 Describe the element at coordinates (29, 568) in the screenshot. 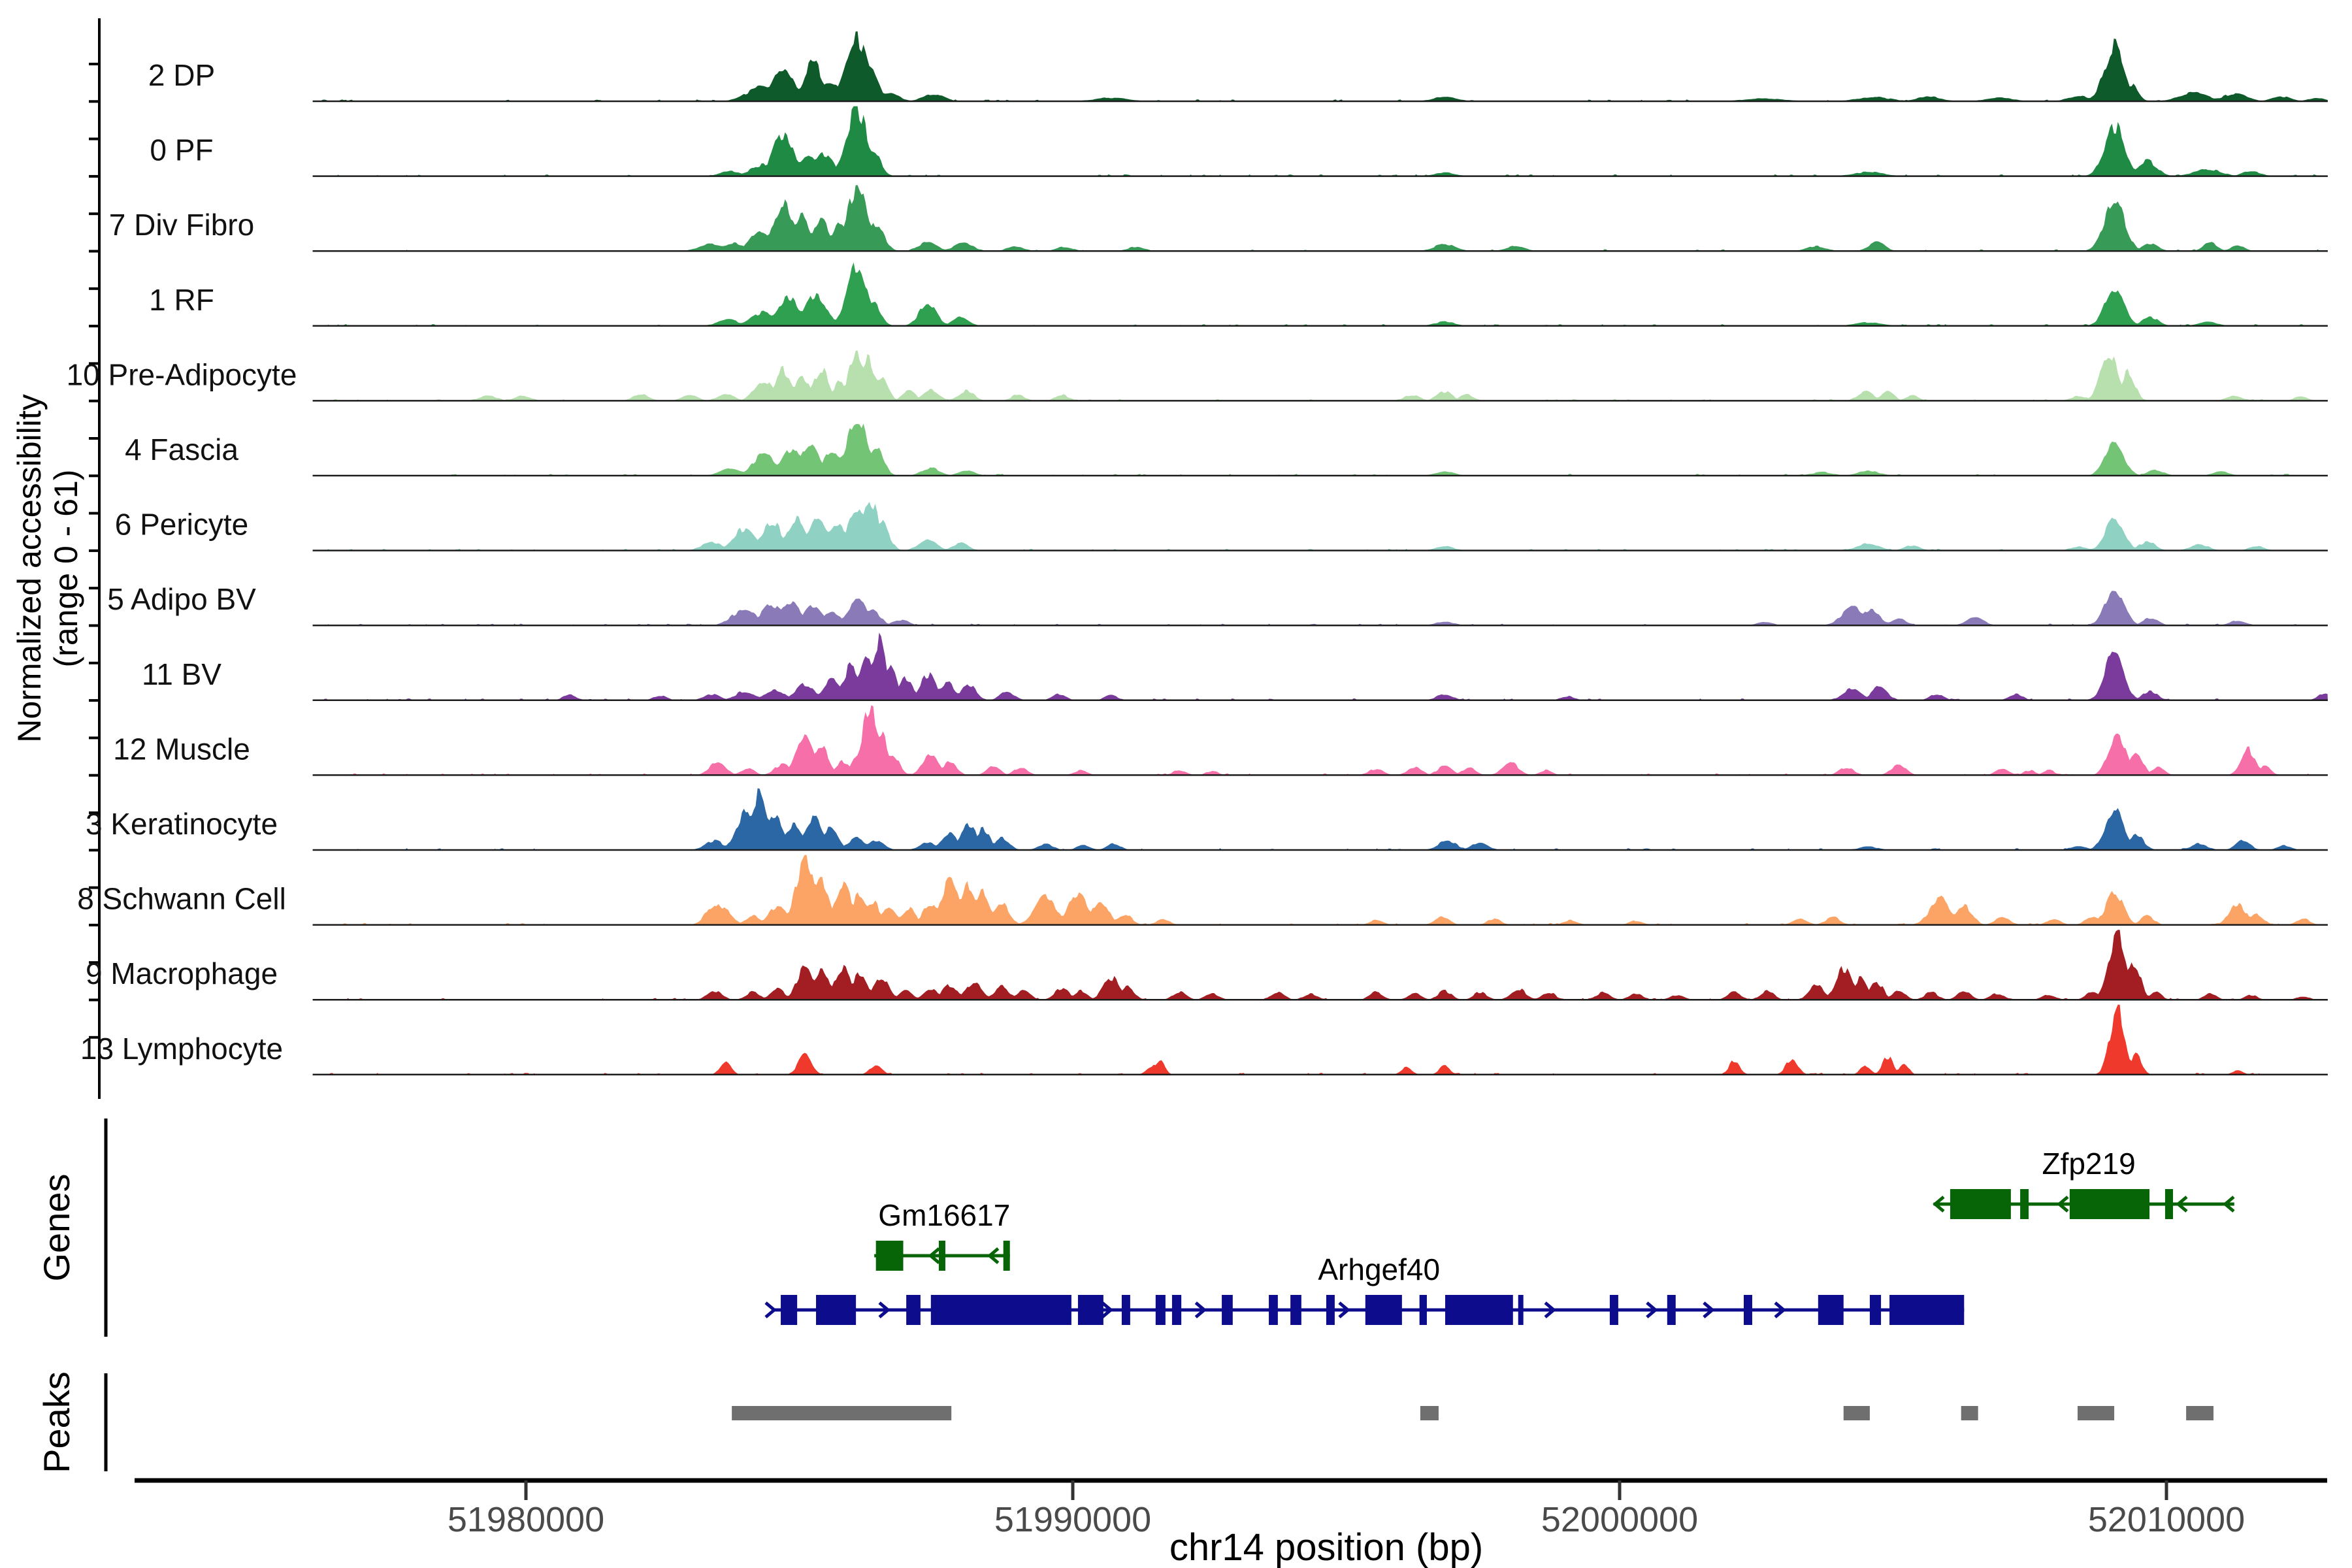

I see `y-axis-label-line1: Normalized accessibility` at that location.